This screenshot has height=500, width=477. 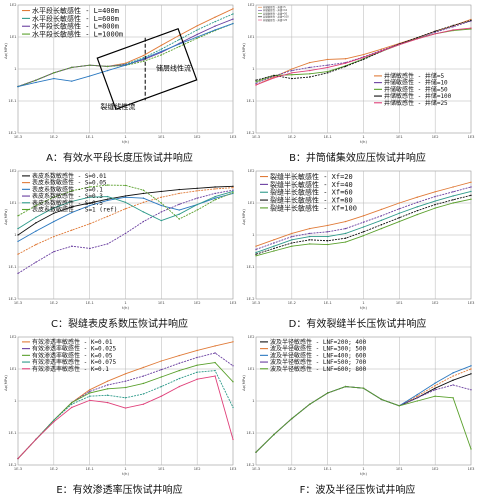 What do you see at coordinates (318, 342) in the screenshot?
I see `legend-label: 波及半径敏感性 - LNF=200; 400` at bounding box center [318, 342].